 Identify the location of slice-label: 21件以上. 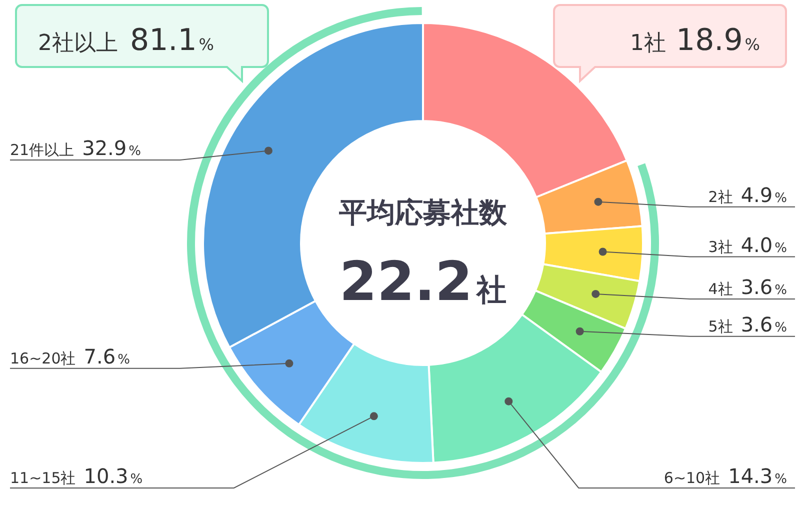
(42, 150).